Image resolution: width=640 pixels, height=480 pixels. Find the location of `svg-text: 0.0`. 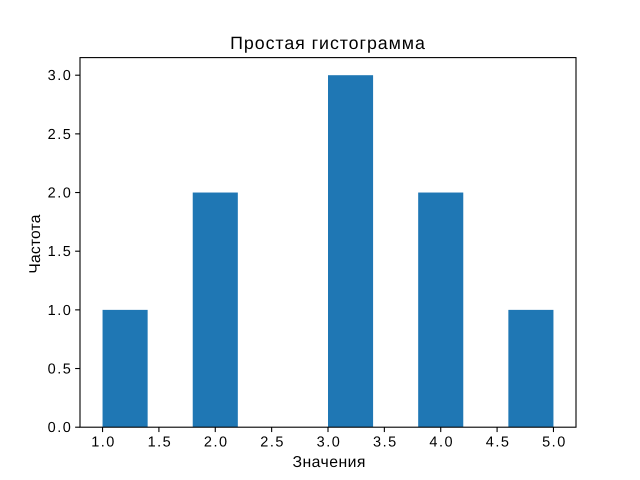

svg-text: 0.0 is located at coordinates (60, 428).